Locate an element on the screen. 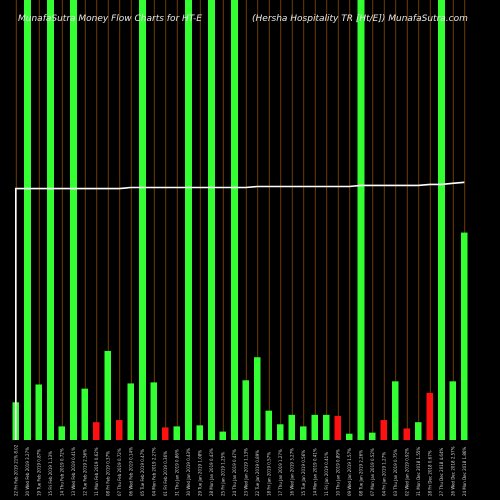 Image resolution: width=500 pixels, height=500 pixels. chart-title-left: MunafaSutra Money Flow Charts for HT-E is located at coordinates (110, 19).